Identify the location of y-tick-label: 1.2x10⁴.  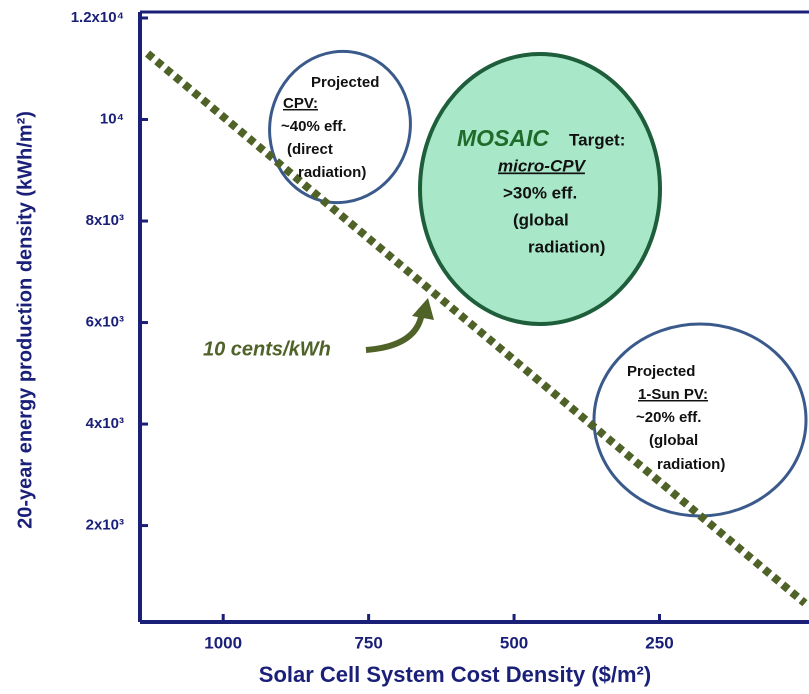
(97, 17).